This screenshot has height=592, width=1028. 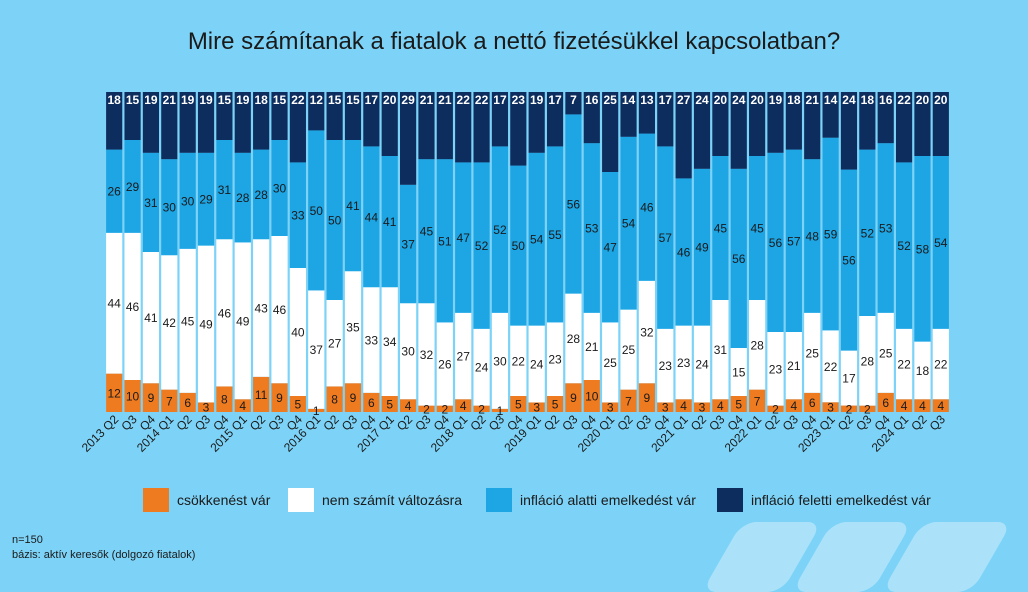 What do you see at coordinates (738, 405) in the screenshot?
I see `data-label: 5` at bounding box center [738, 405].